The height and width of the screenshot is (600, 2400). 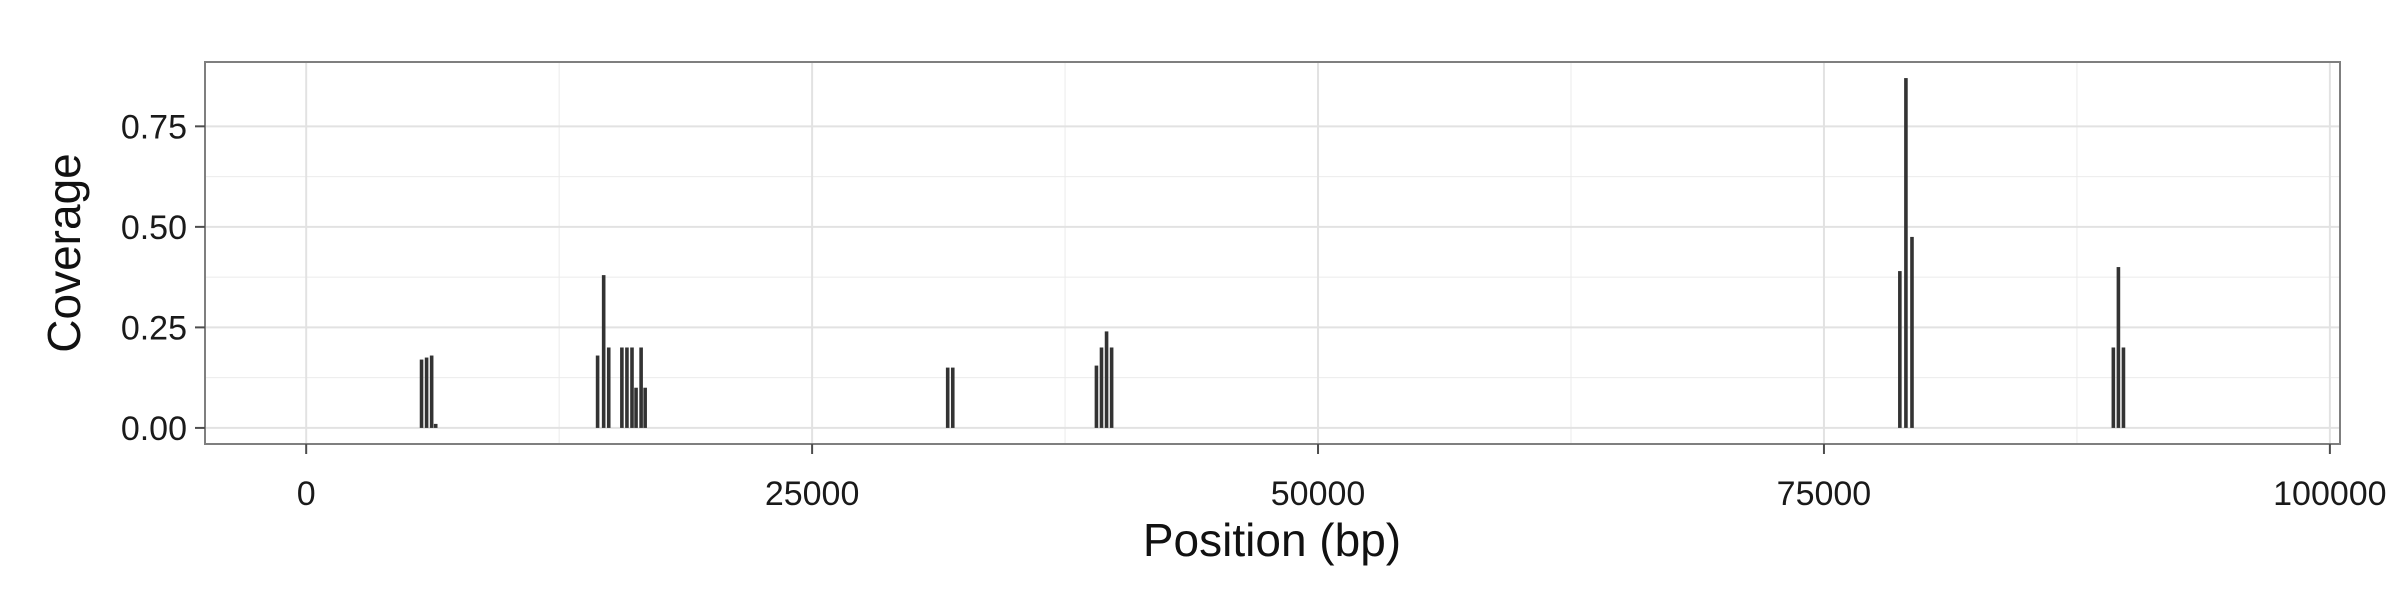 I want to click on y-axis-title: Coverage, so click(x=64, y=252).